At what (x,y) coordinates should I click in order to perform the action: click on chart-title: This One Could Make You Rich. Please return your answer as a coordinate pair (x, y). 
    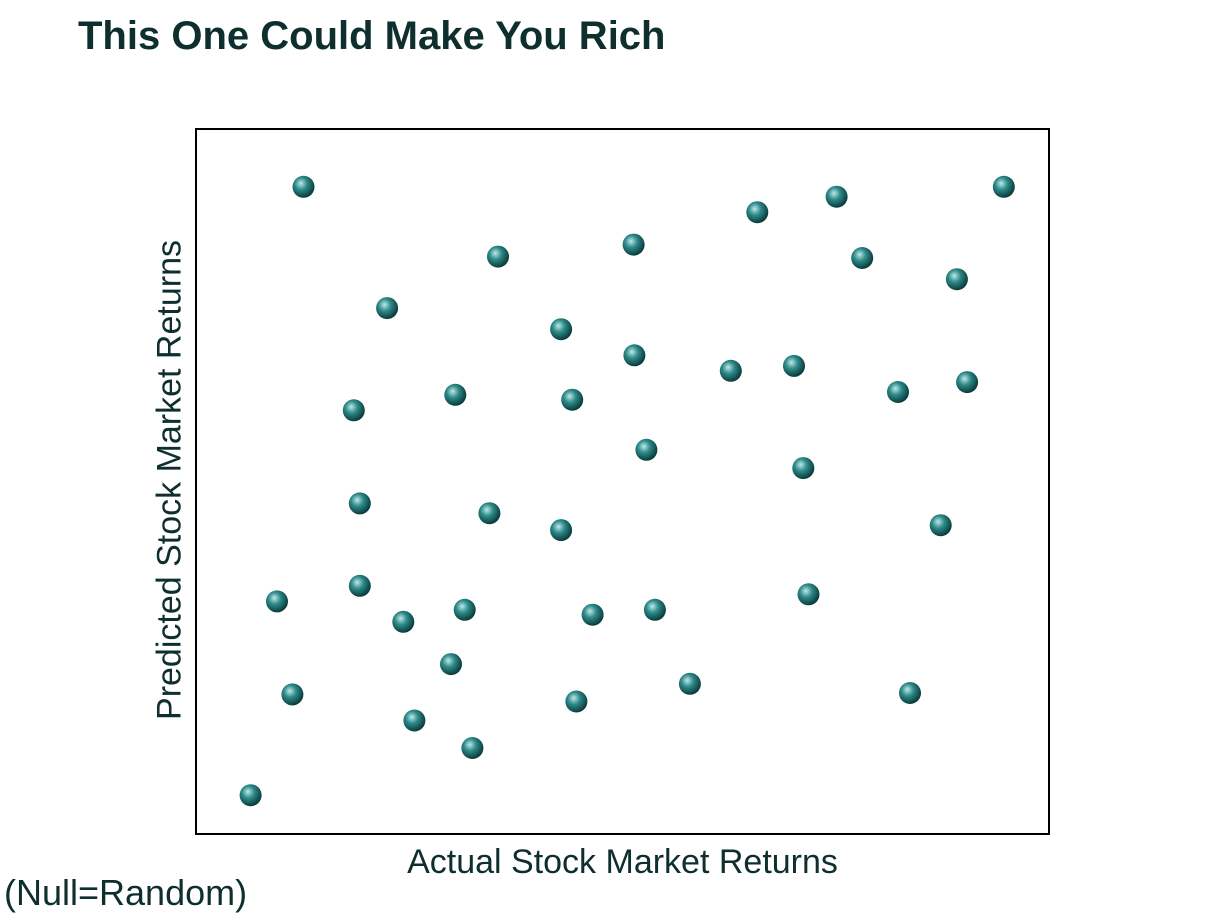
    Looking at the image, I should click on (372, 36).